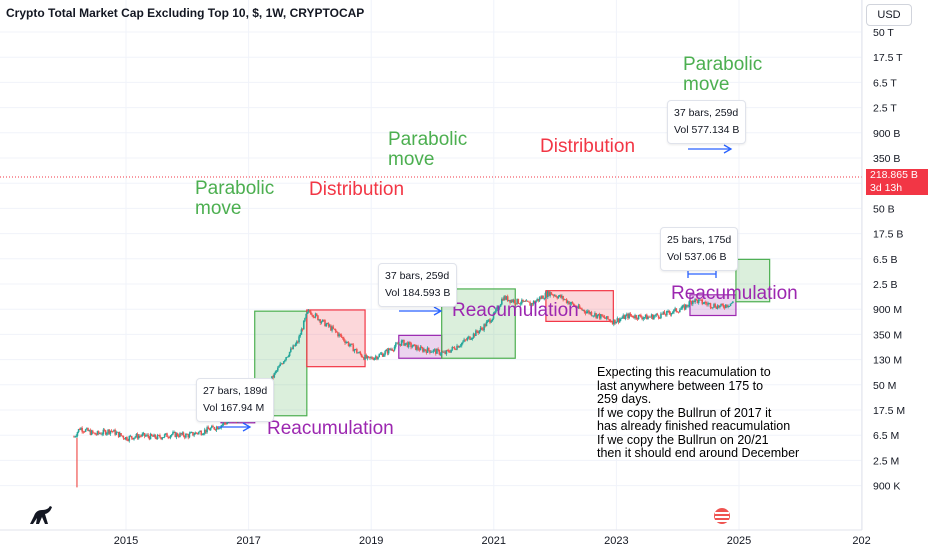 The image size is (932, 550). I want to click on us-event-flag-icon, so click(722, 516).